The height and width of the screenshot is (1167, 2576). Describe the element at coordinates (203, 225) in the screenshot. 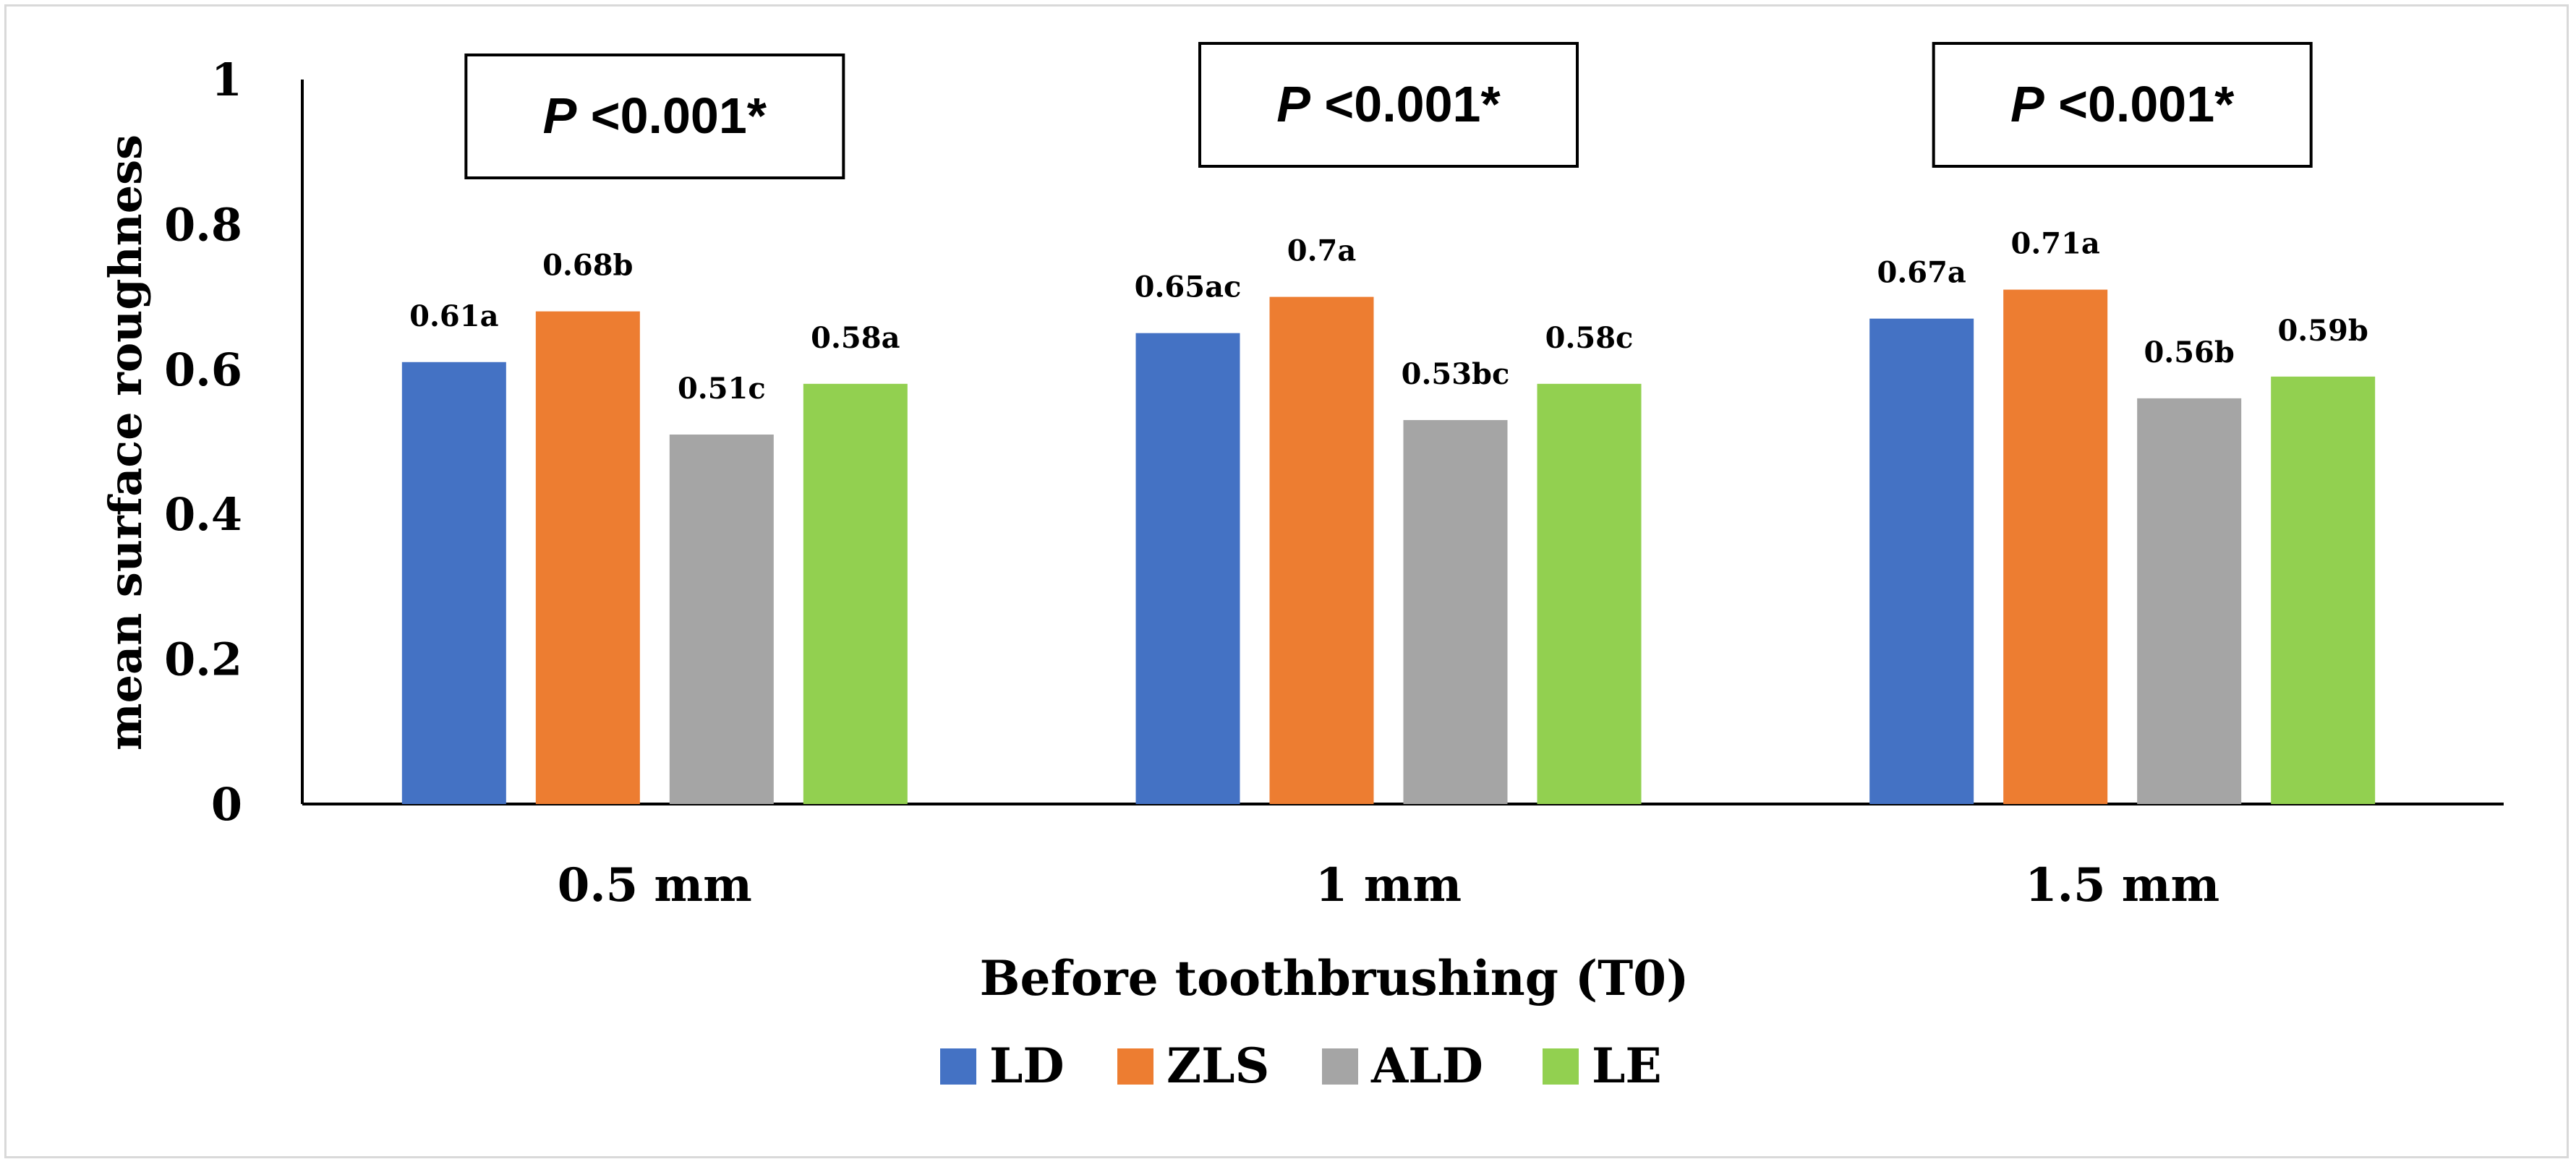

I see `y-tick-label: 0.8` at that location.